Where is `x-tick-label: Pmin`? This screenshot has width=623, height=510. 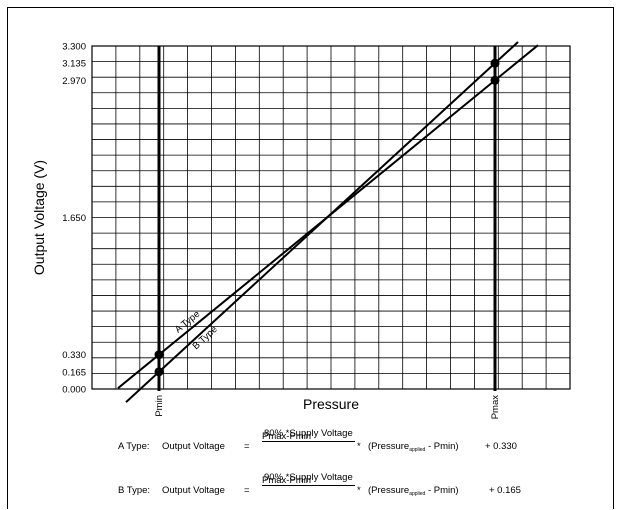 x-tick-label: Pmin is located at coordinates (159, 406).